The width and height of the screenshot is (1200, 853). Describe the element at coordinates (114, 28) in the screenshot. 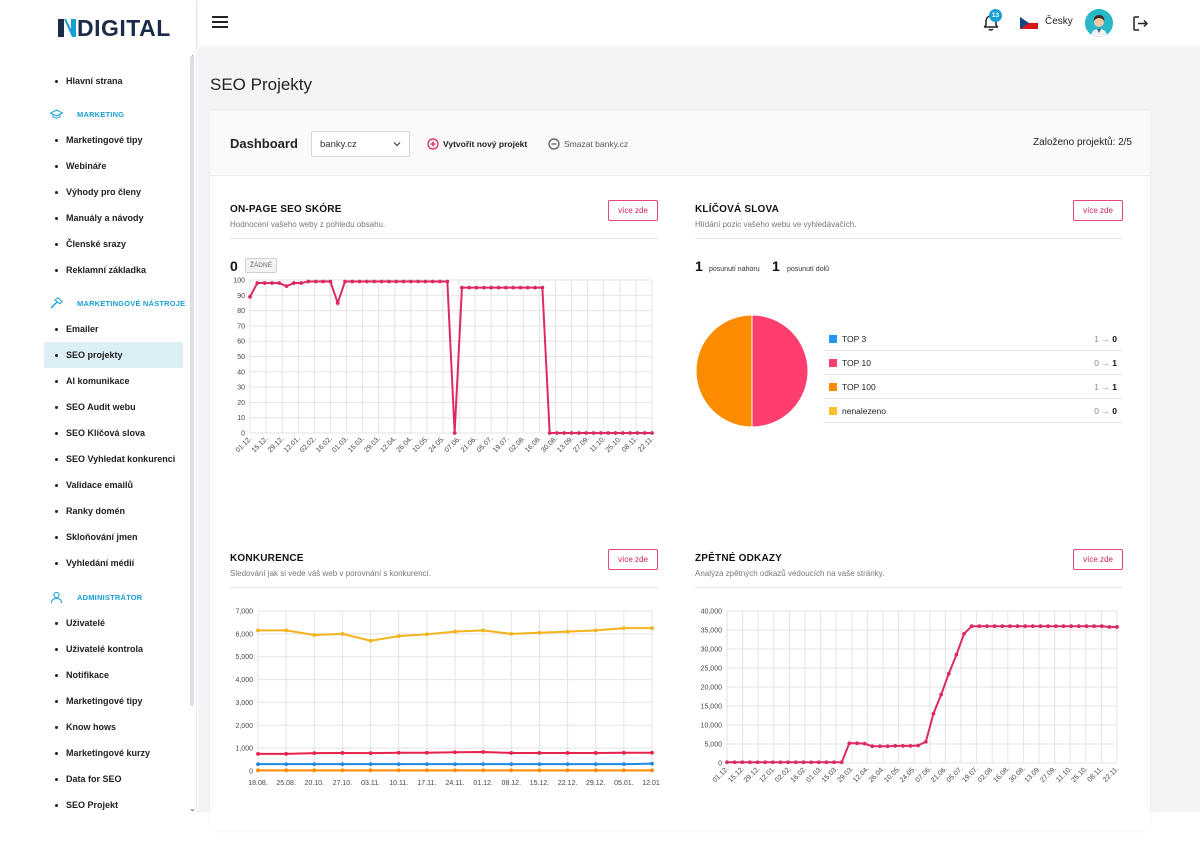

I see `logo: DIGITAL` at that location.